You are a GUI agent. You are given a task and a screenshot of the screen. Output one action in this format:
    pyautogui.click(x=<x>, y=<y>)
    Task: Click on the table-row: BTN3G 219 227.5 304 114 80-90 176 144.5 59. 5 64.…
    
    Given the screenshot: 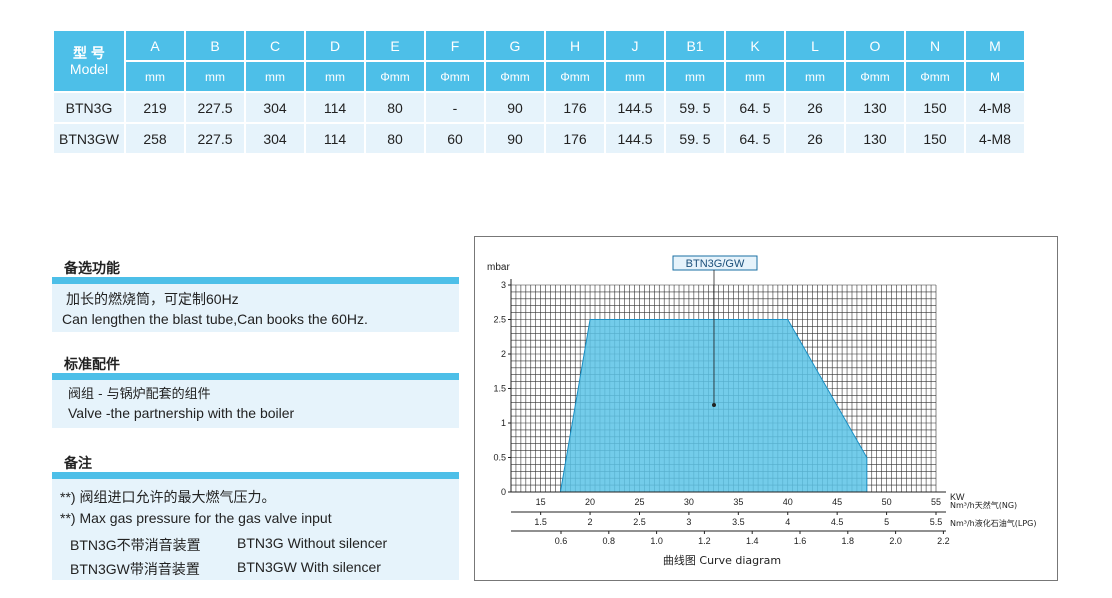 What is the action you would take?
    pyautogui.click(x=539, y=107)
    